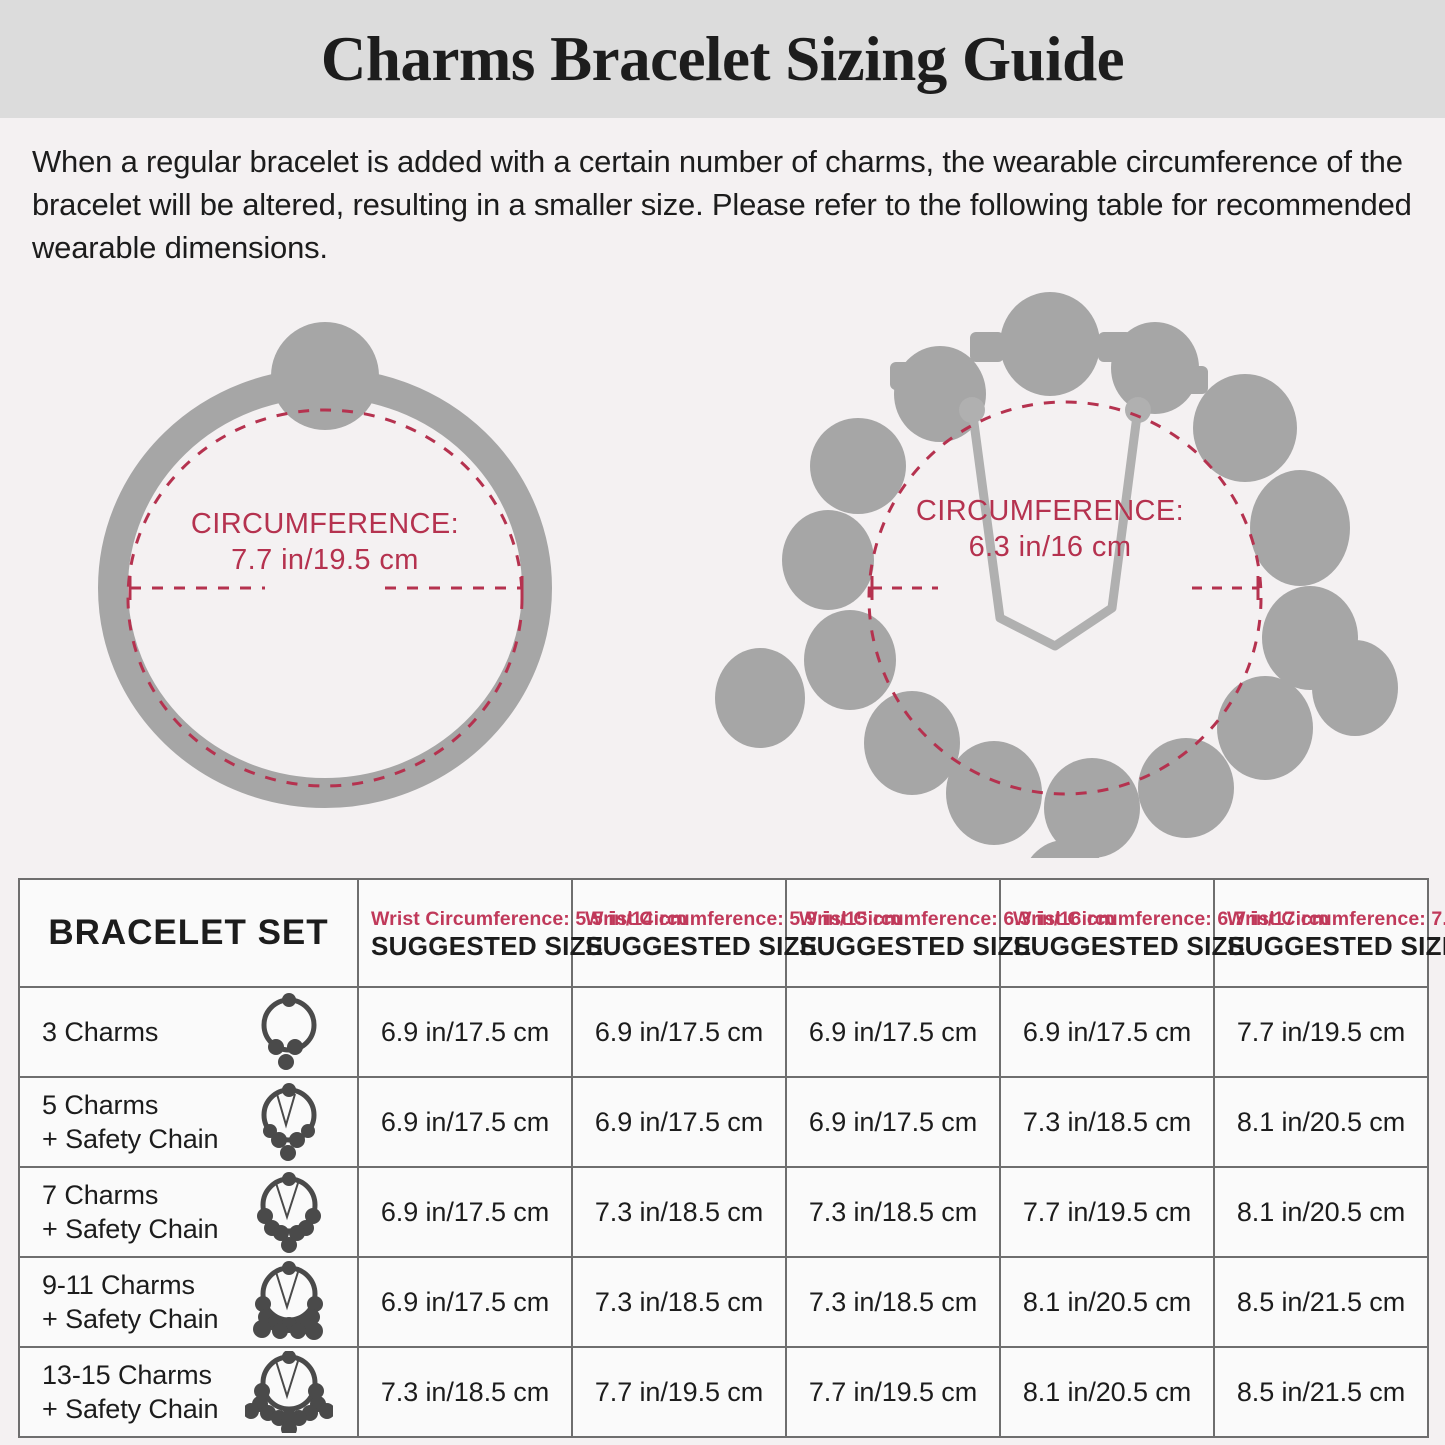 The height and width of the screenshot is (1445, 1445). Describe the element at coordinates (743, 918) in the screenshot. I see `wrist-circumference-label: Wrist Circumference: 5.9 in/15 cm` at that location.